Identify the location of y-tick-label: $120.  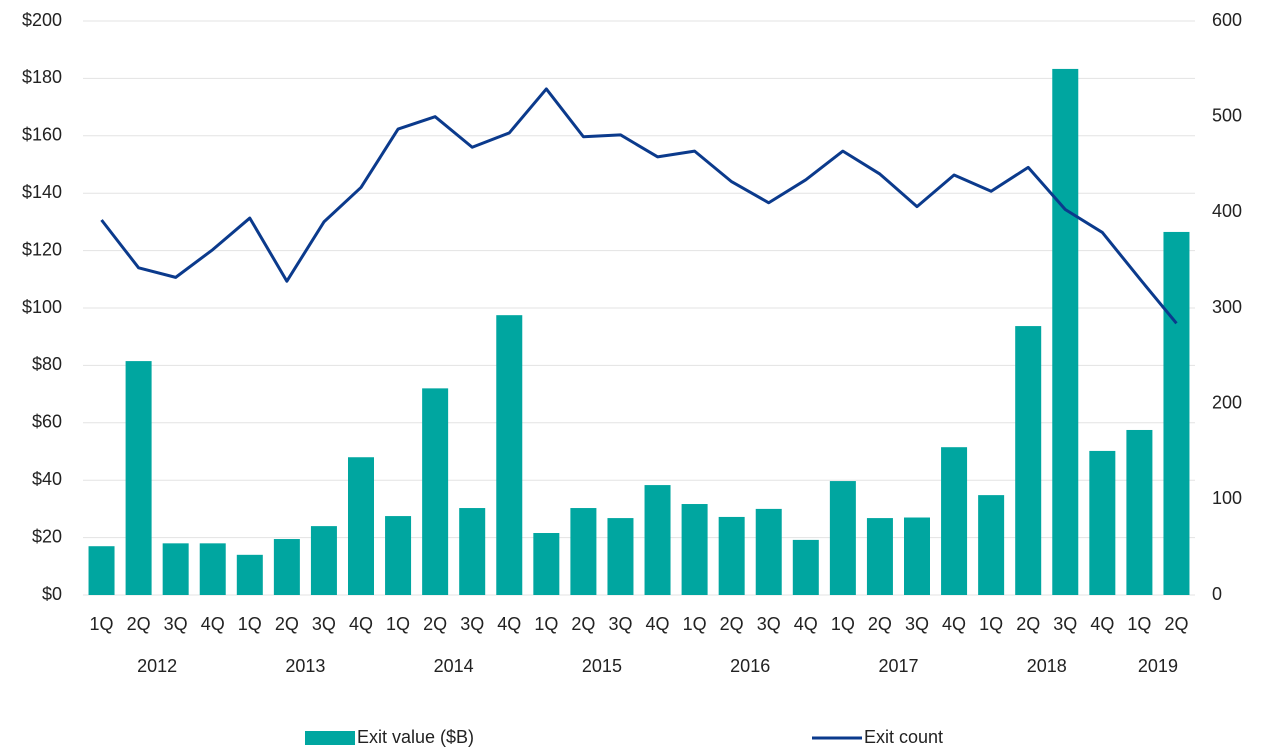
(42, 249).